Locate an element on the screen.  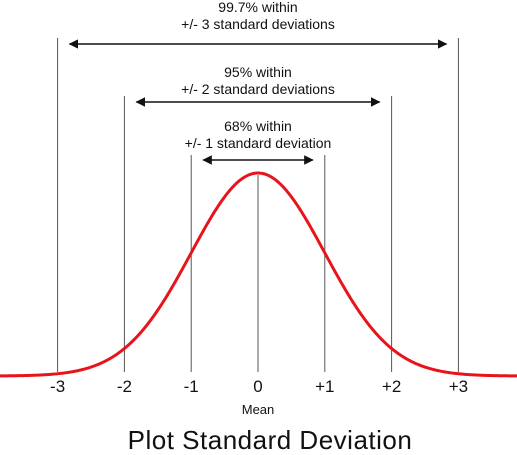
x-tick-label-5: +2 is located at coordinates (391, 386).